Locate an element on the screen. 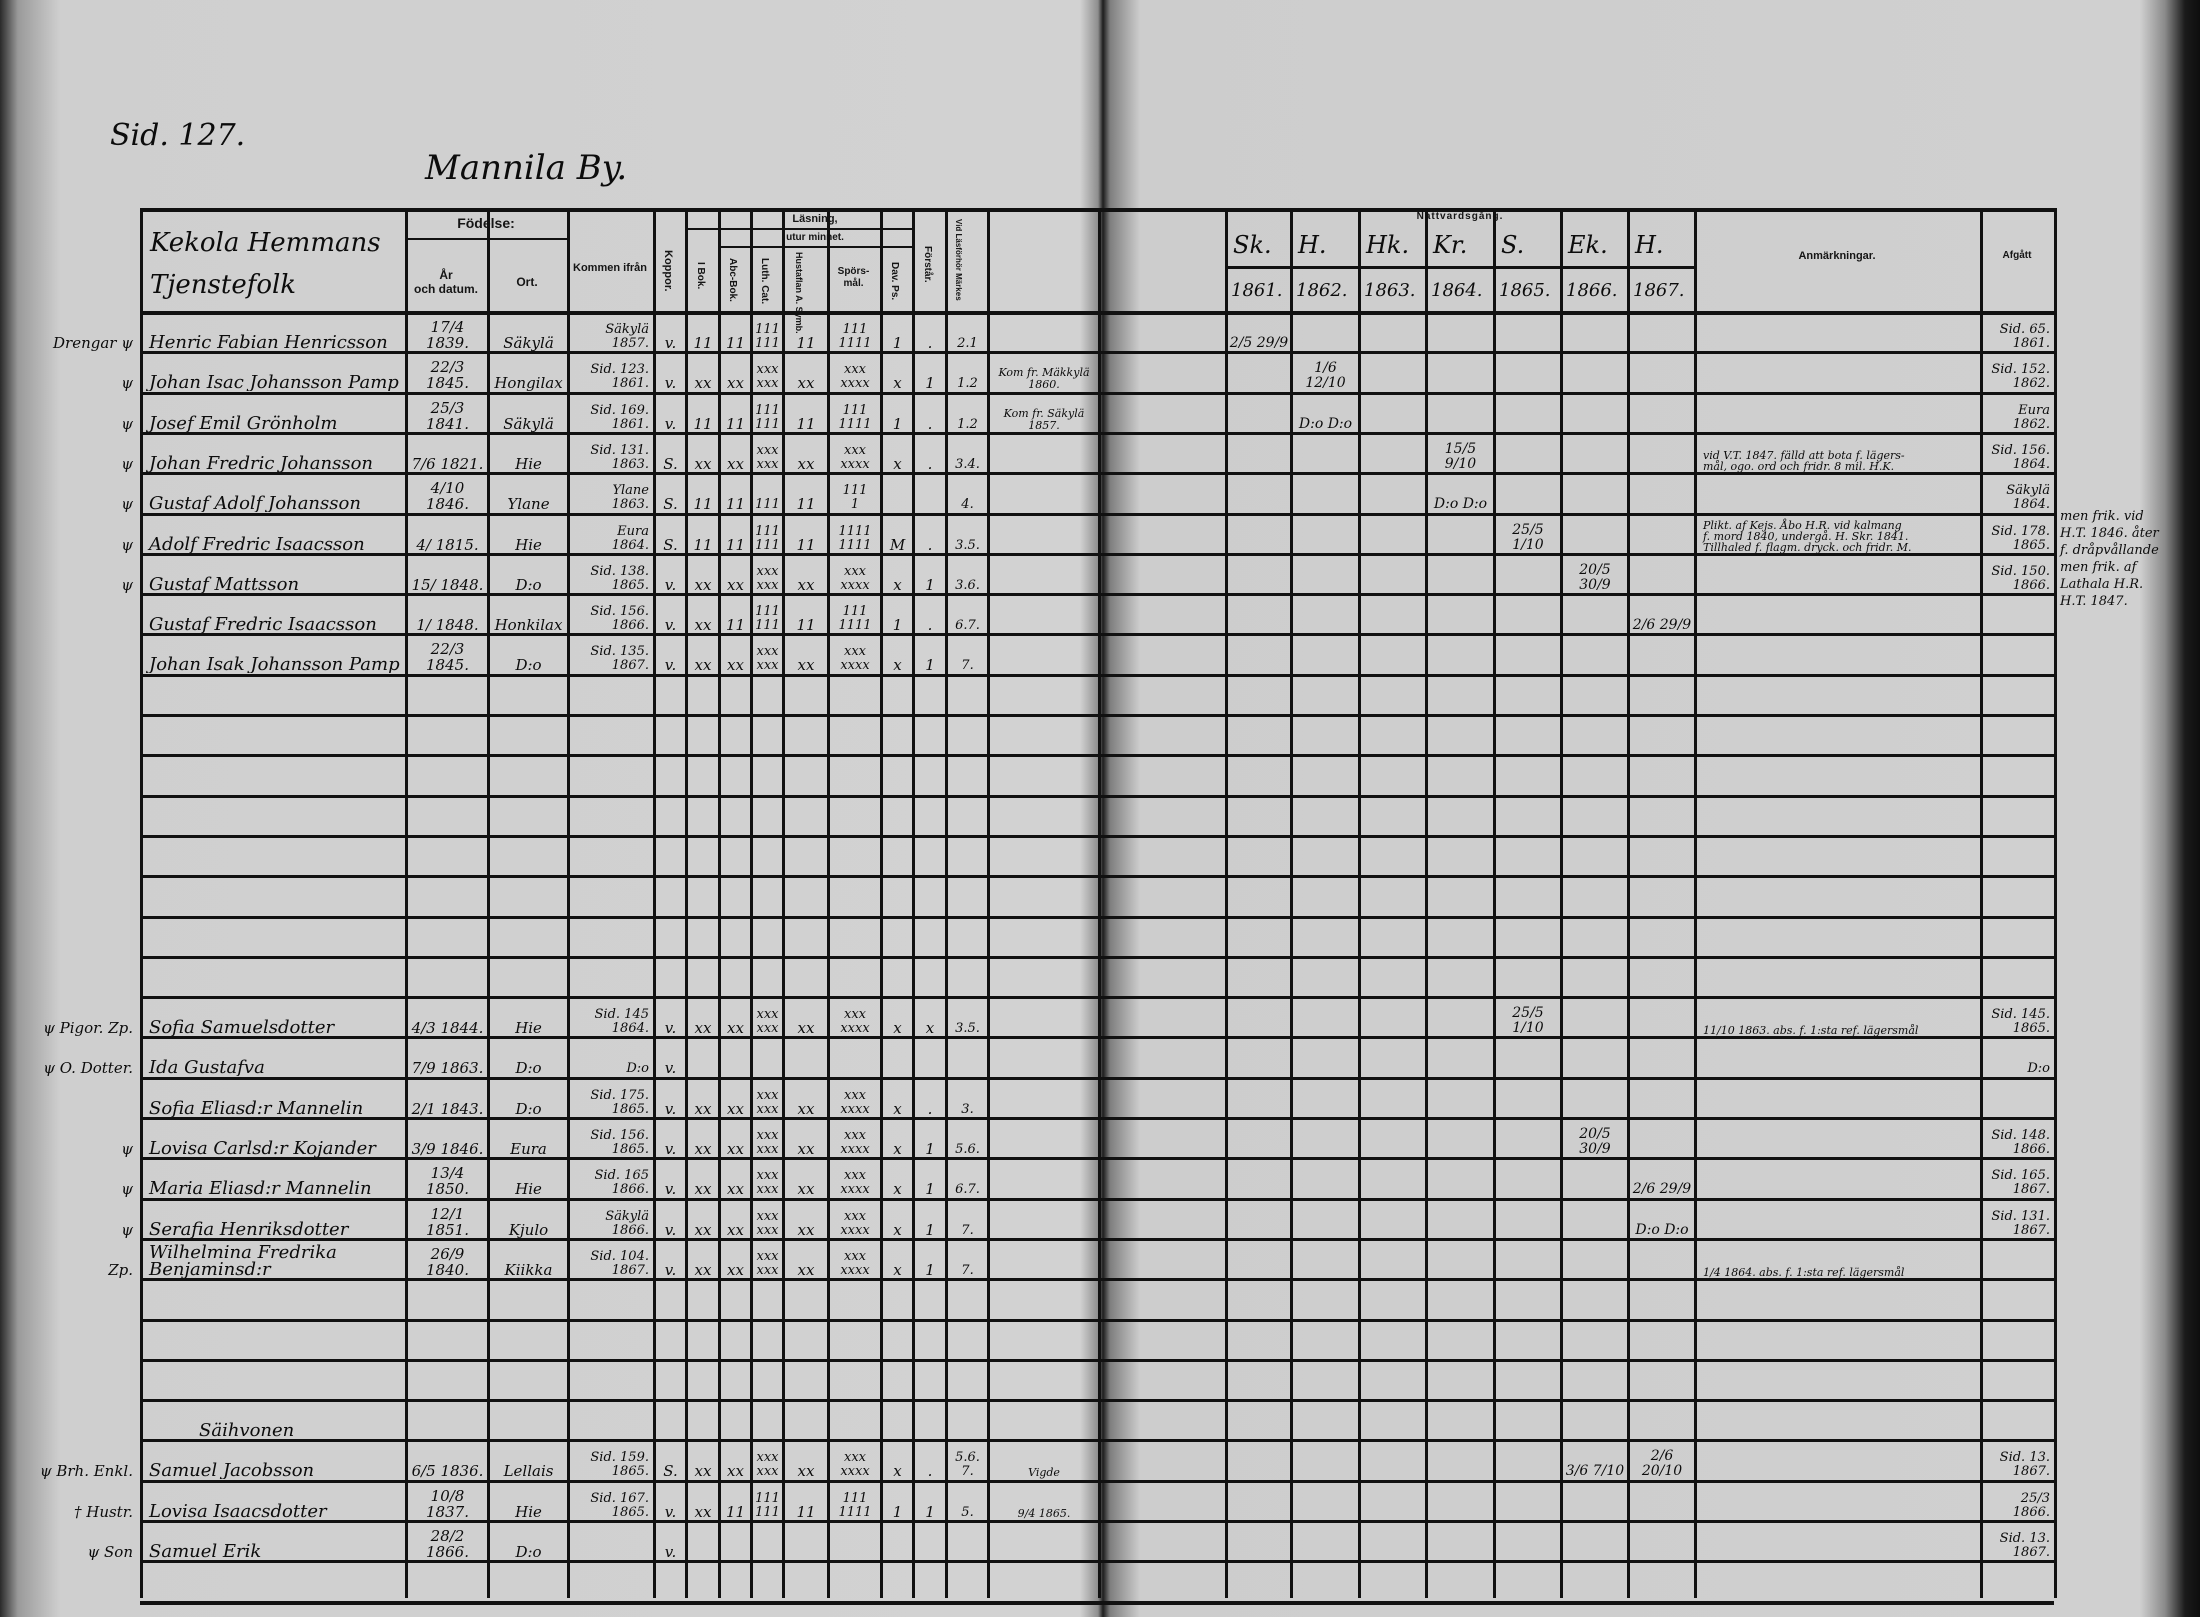  examination-header: Vid Läsförhör Märkes is located at coordinates (958, 260).